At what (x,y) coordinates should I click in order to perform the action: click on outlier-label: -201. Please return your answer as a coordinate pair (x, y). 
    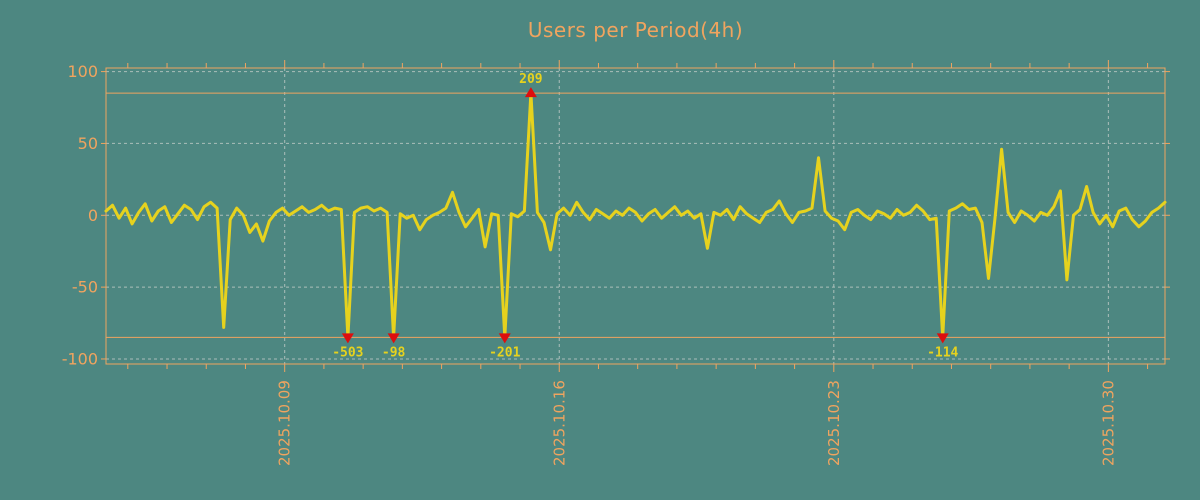
    Looking at the image, I should click on (504, 352).